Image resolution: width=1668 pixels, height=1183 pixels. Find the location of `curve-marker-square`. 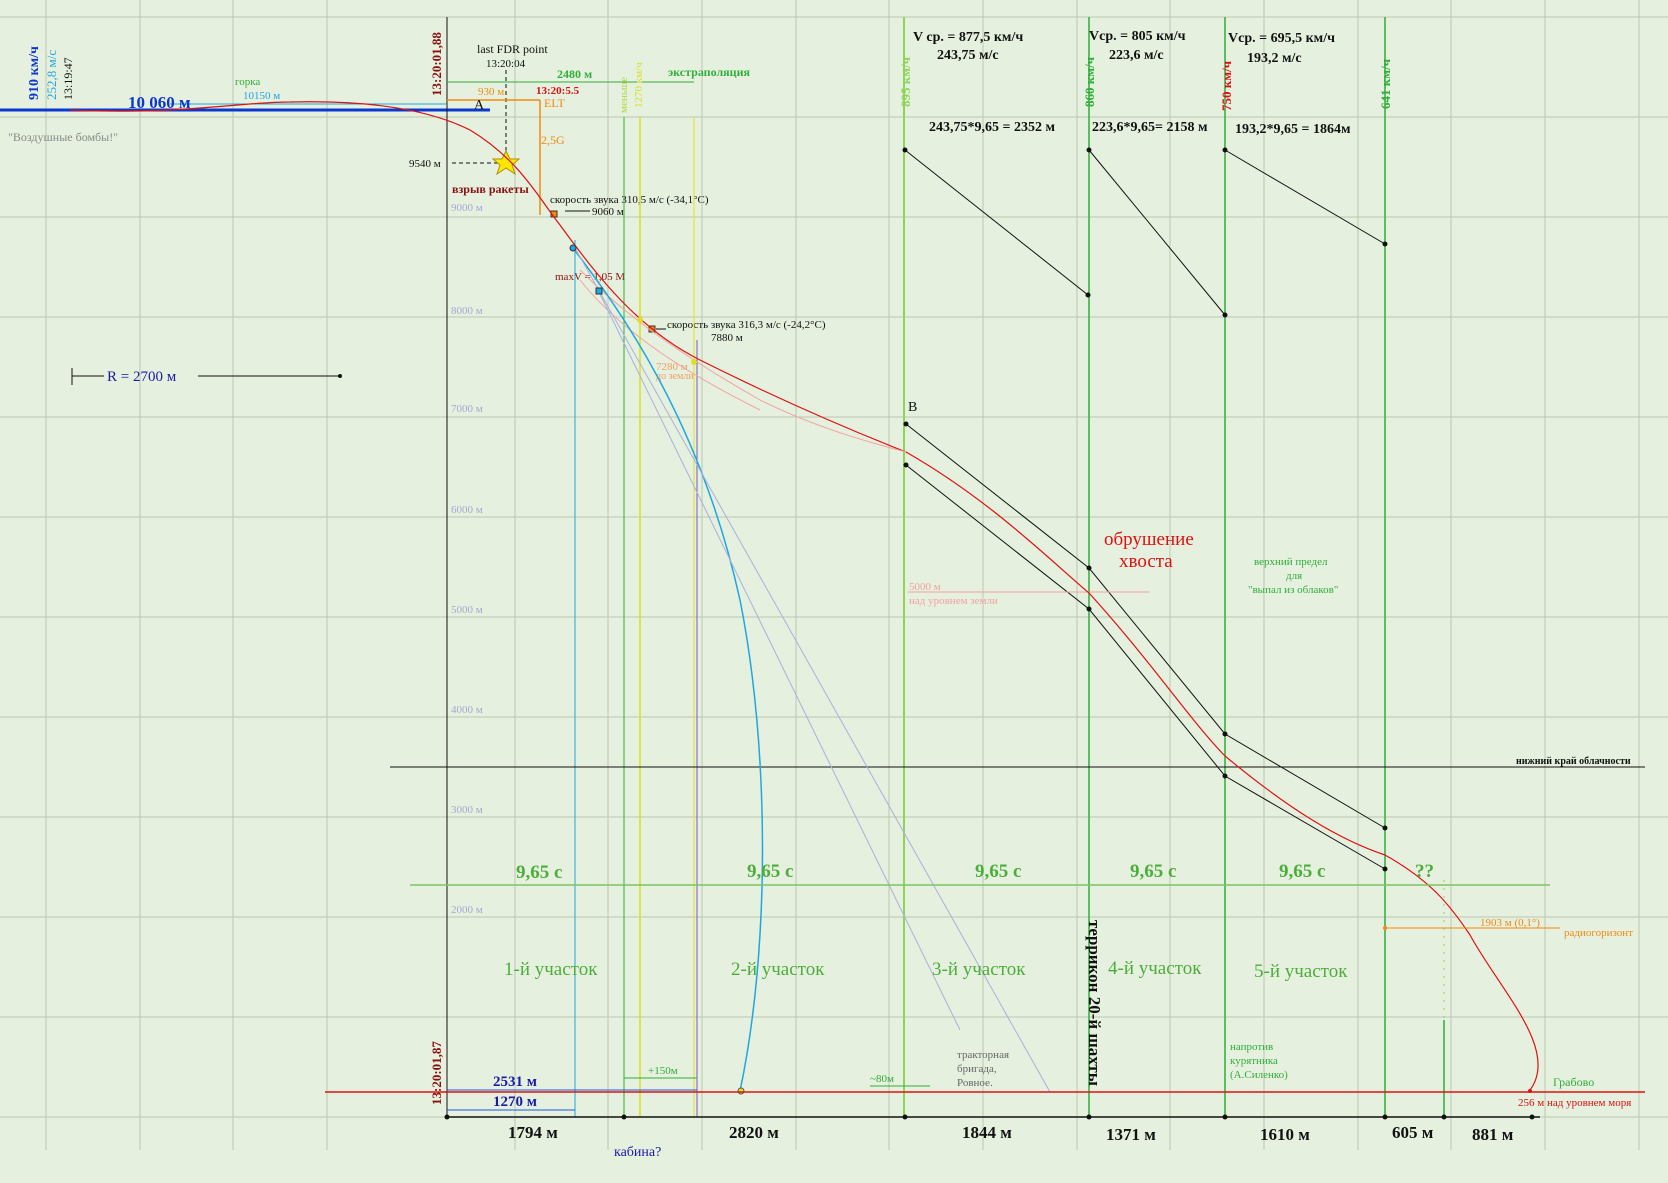

curve-marker-square is located at coordinates (599, 291).